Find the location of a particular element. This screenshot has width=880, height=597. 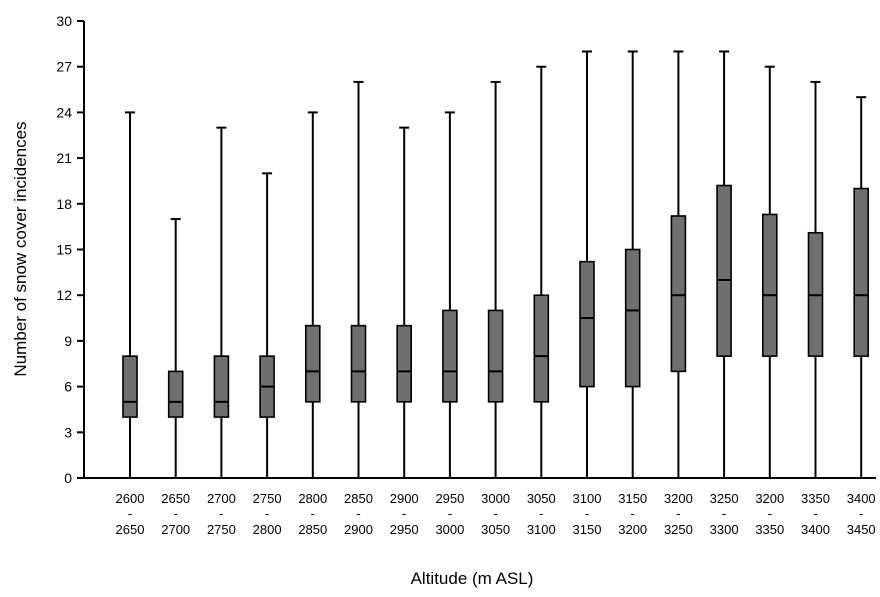

x-category-label-bottom: 2700 is located at coordinates (175, 529).